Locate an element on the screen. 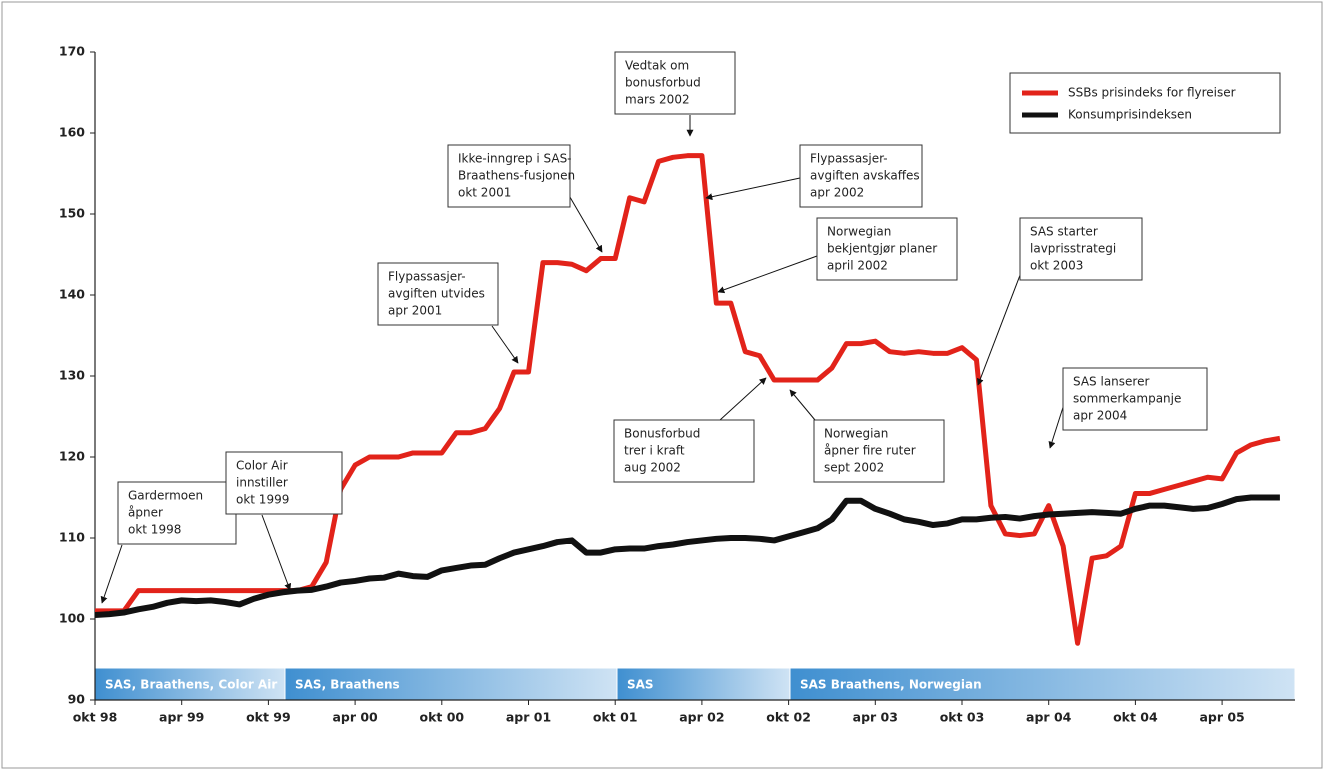  x-tick-label: okt 03 is located at coordinates (962, 717).